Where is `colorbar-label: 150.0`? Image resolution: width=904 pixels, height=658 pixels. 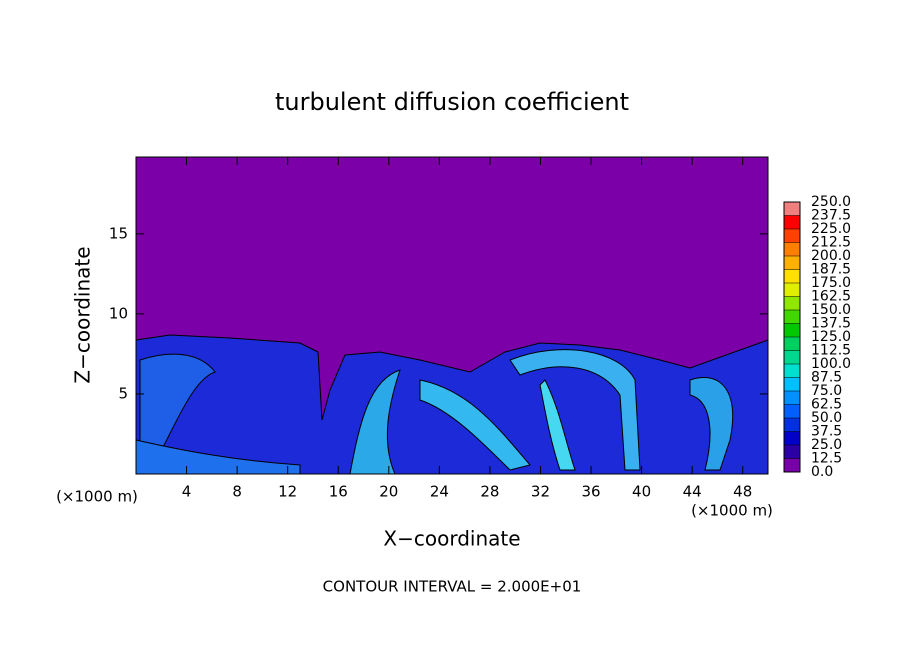
colorbar-label: 150.0 is located at coordinates (831, 310).